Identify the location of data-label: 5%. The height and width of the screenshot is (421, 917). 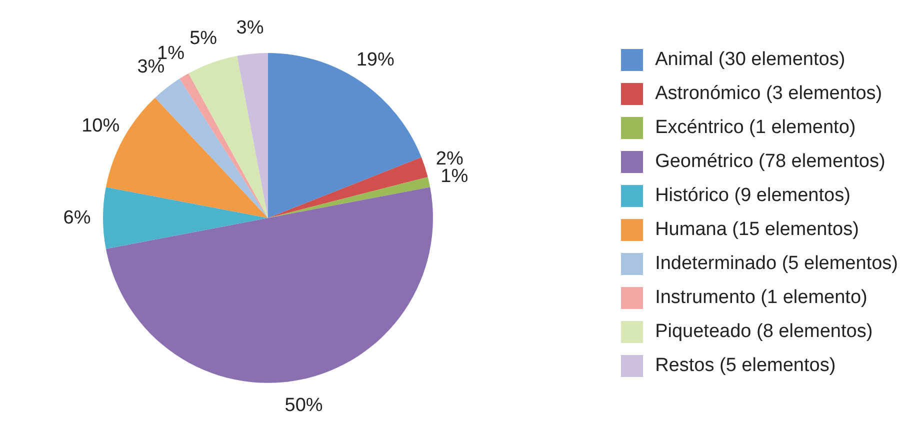
(204, 38).